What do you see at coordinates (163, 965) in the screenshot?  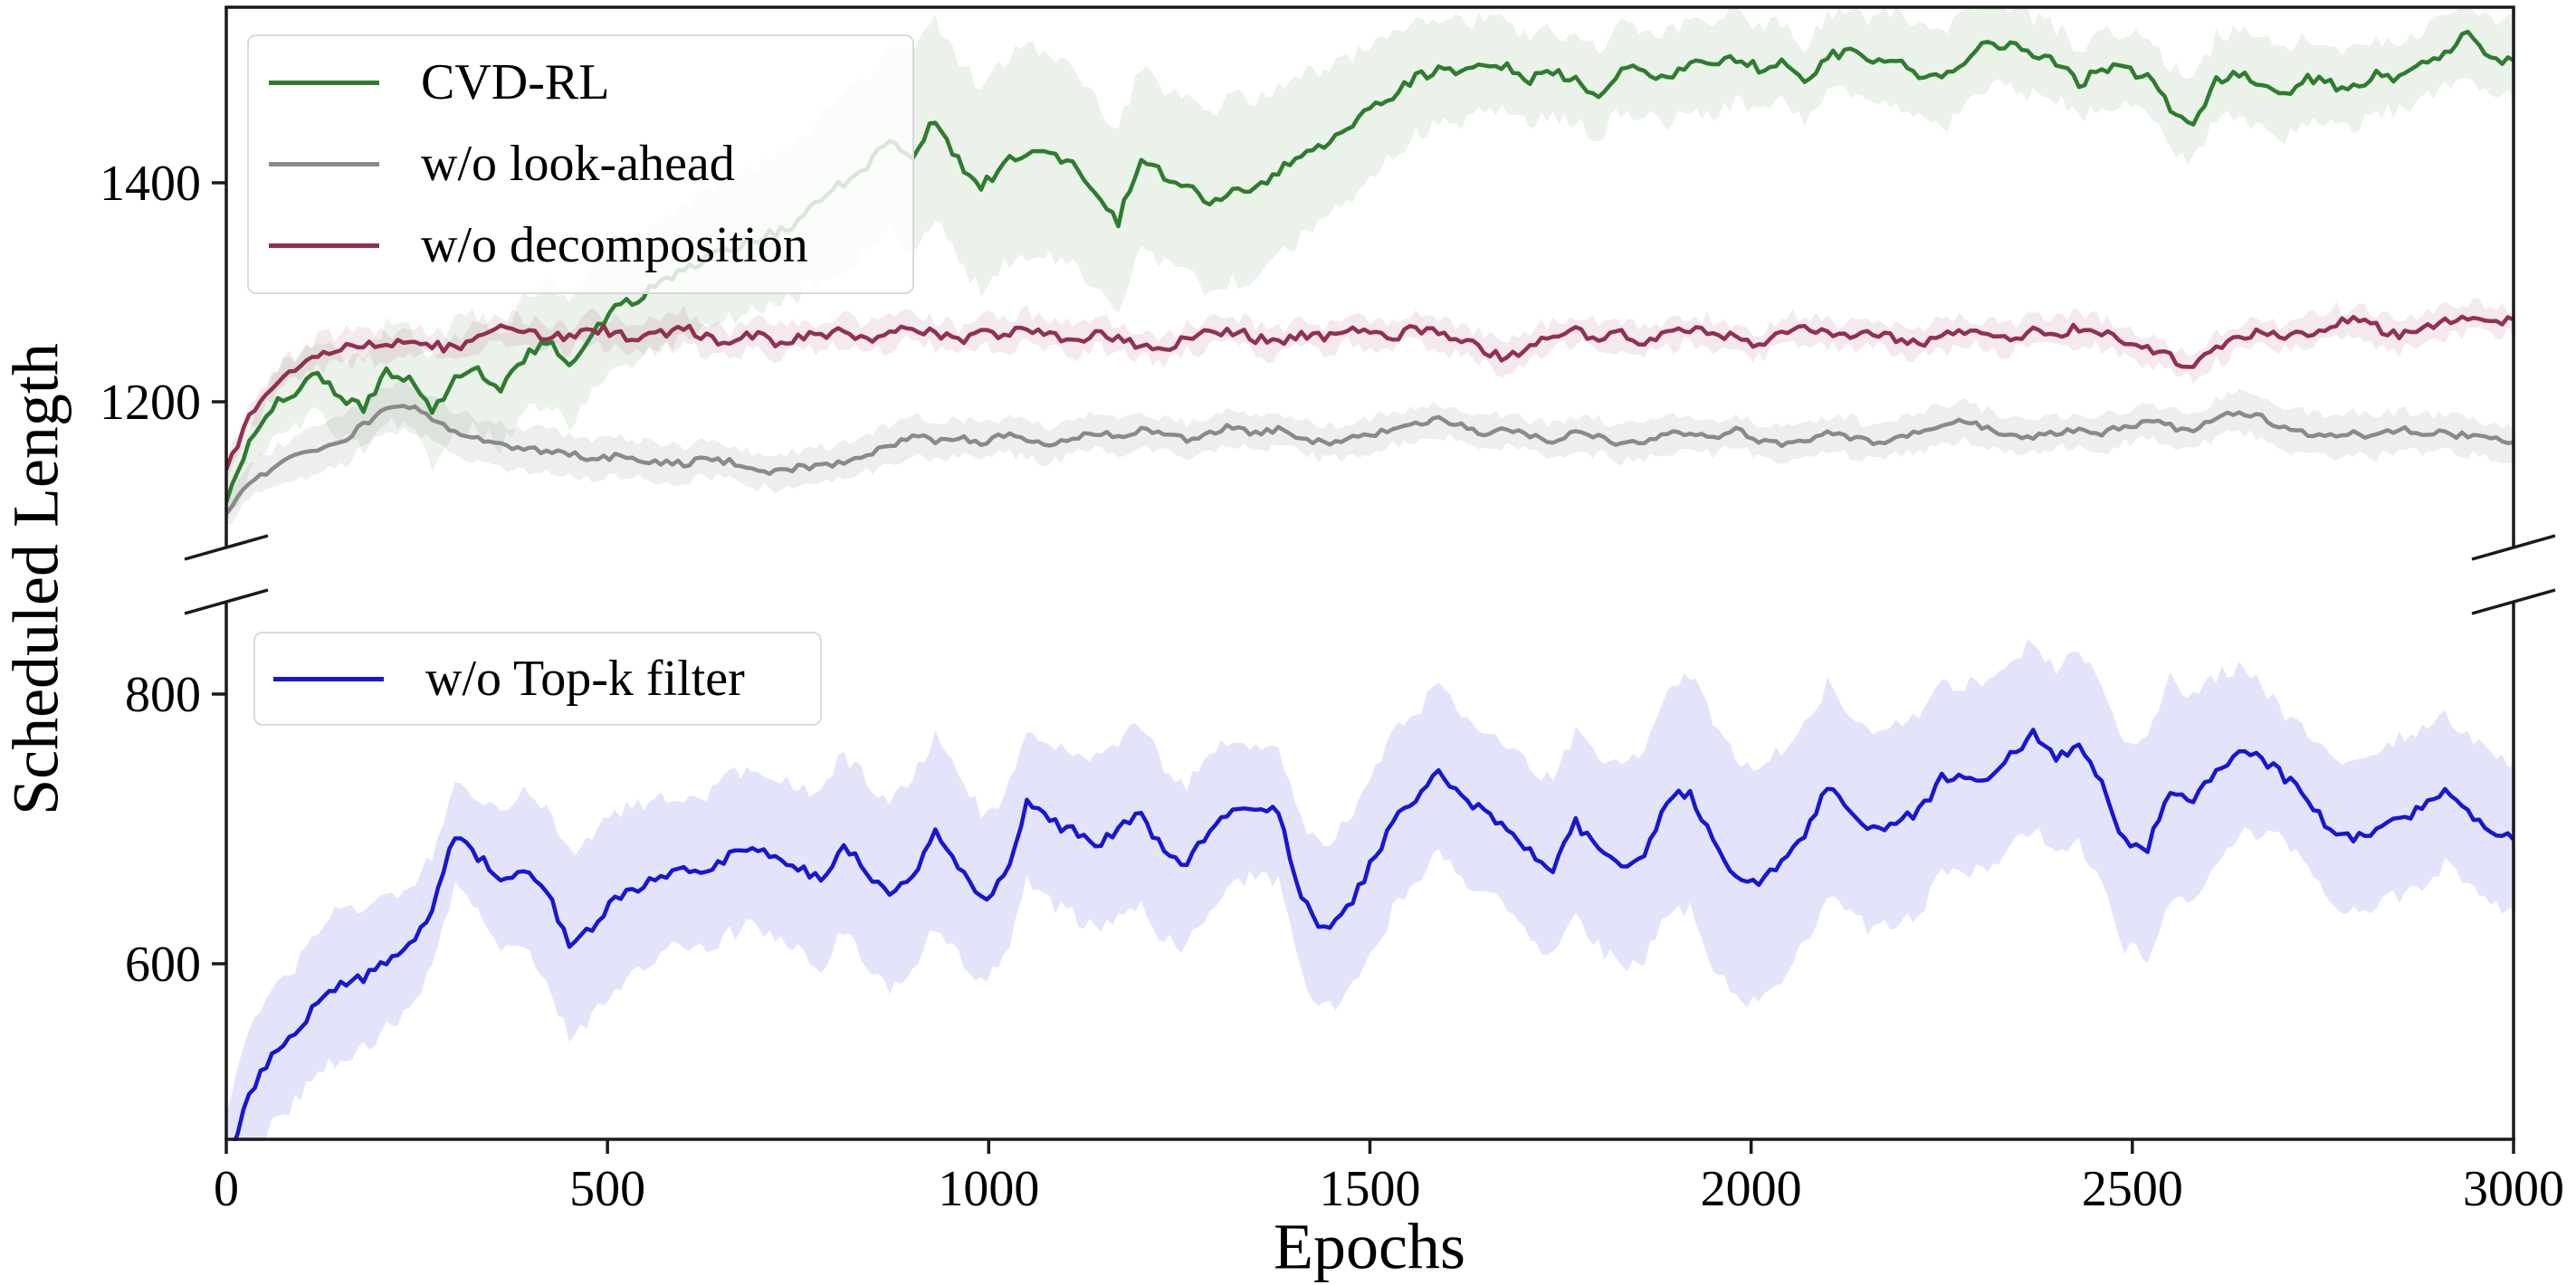 I see `y-tick-label: 600` at bounding box center [163, 965].